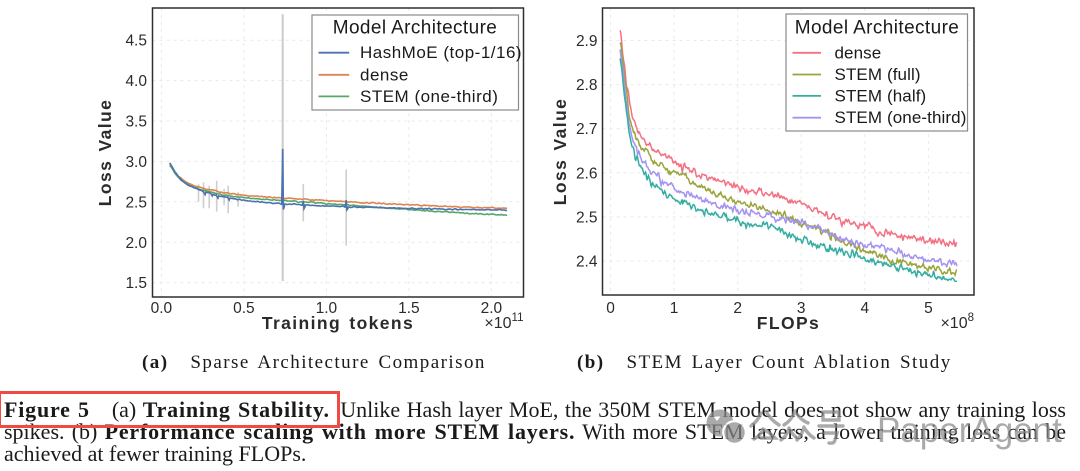 Image resolution: width=1080 pixels, height=471 pixels. Describe the element at coordinates (587, 129) in the screenshot. I see `svg-text: 2.7` at that location.